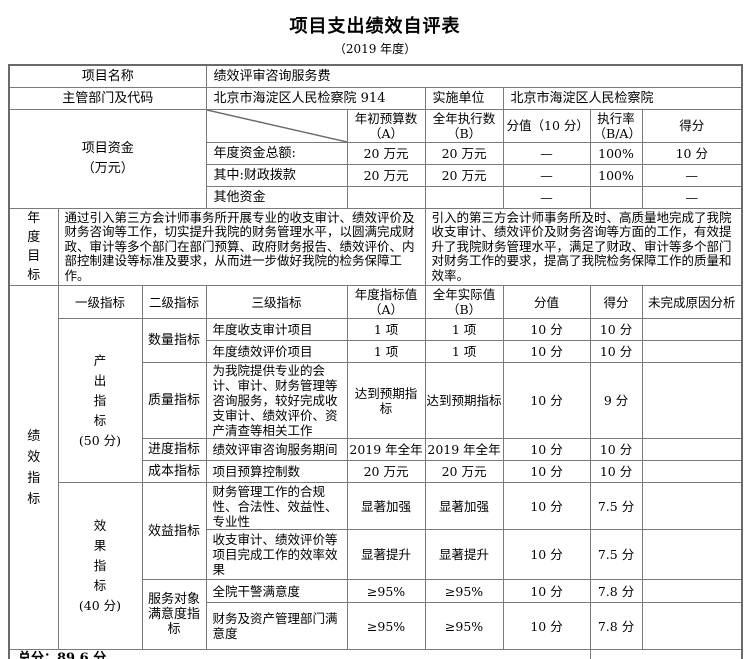 This screenshot has width=750, height=659. What do you see at coordinates (276, 472) in the screenshot?
I see `indicator-l3: 项目预算控制数` at bounding box center [276, 472].